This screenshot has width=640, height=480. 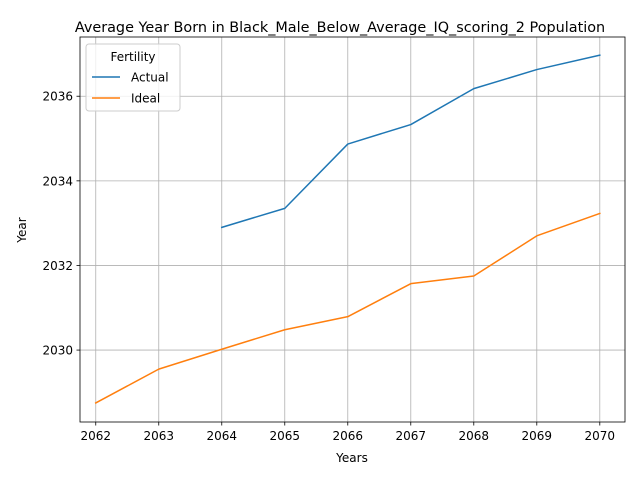 I want to click on x-tick-label: 2070, so click(x=600, y=436).